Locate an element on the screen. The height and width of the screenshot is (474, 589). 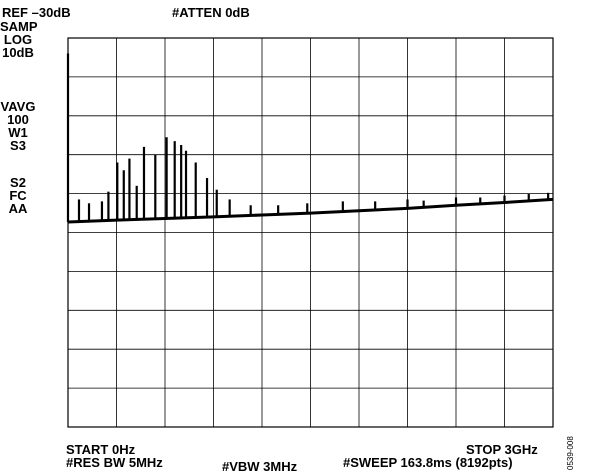
side-label-scale: 10dB is located at coordinates (18, 52).